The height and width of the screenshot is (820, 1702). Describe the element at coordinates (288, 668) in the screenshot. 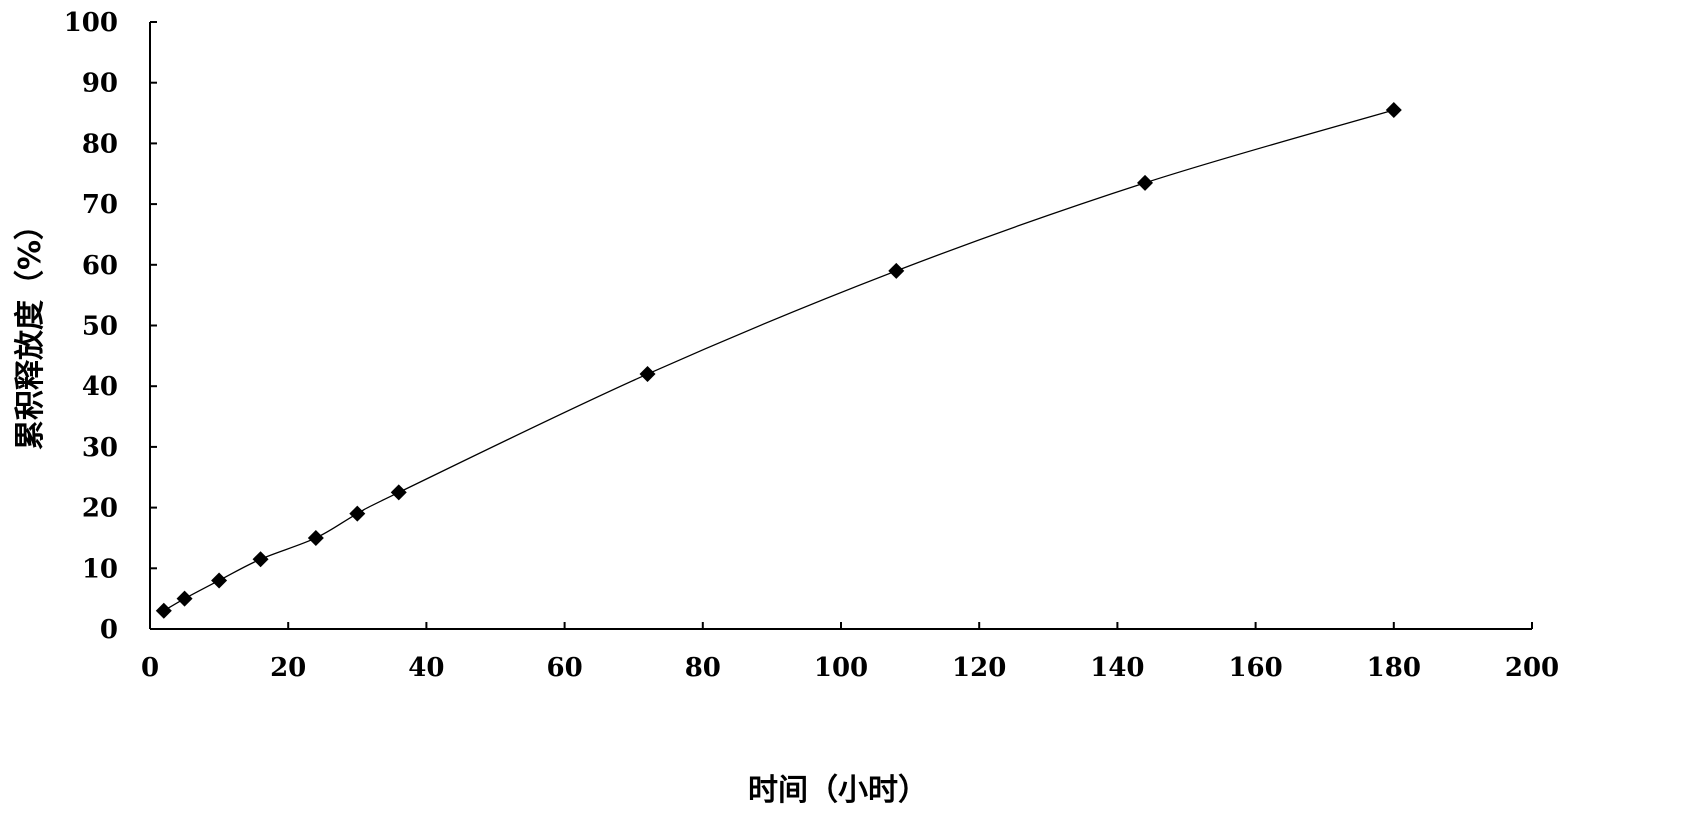

I see `x-tick-label: 20` at that location.